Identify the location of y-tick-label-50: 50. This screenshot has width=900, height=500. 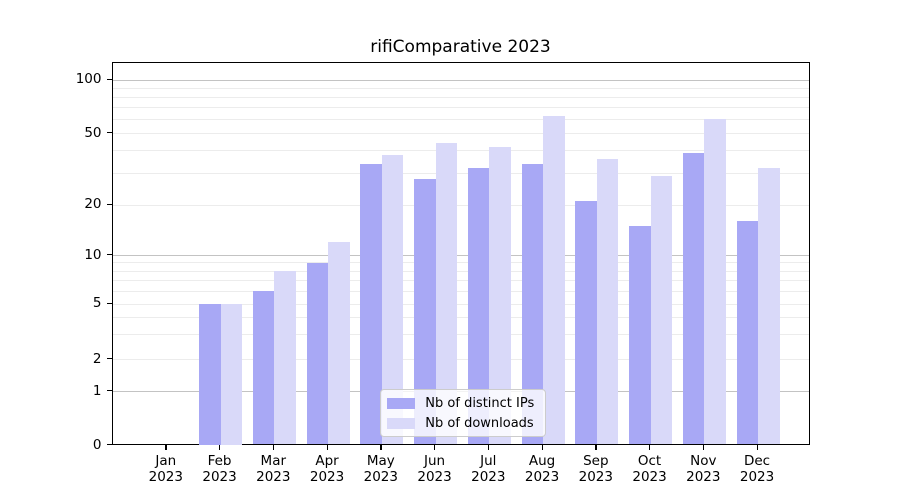
(93, 132).